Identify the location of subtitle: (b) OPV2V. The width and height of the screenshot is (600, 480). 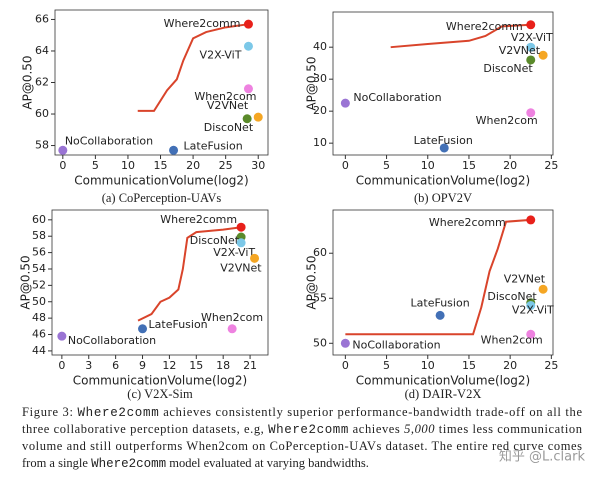
(443, 198).